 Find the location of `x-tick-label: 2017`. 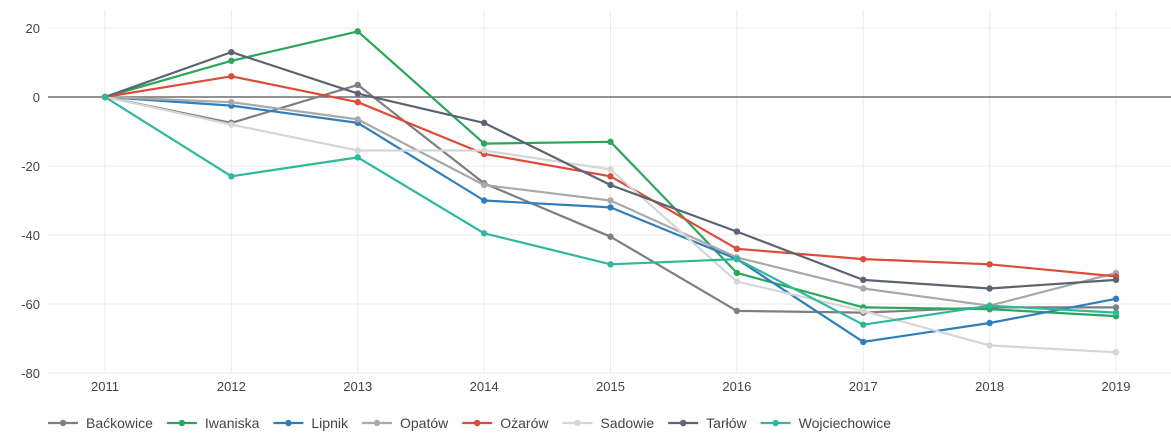

x-tick-label: 2017 is located at coordinates (863, 386).